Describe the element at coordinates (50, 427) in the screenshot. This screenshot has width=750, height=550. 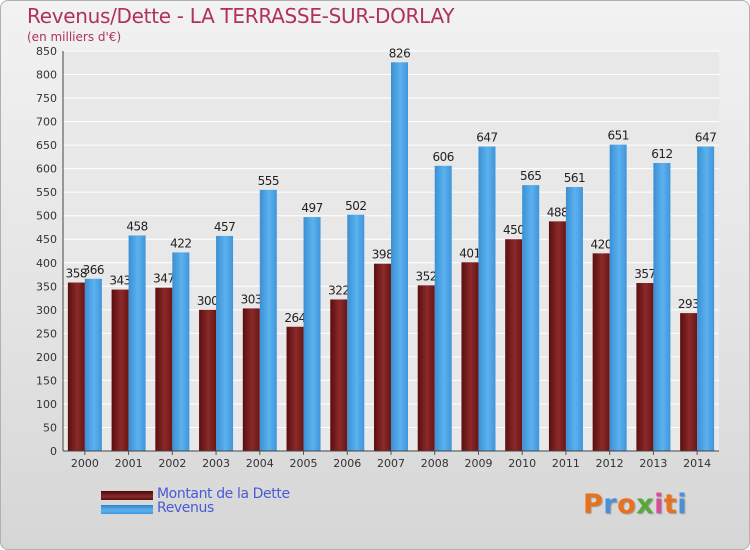
I see `y-tick-label: 50` at that location.